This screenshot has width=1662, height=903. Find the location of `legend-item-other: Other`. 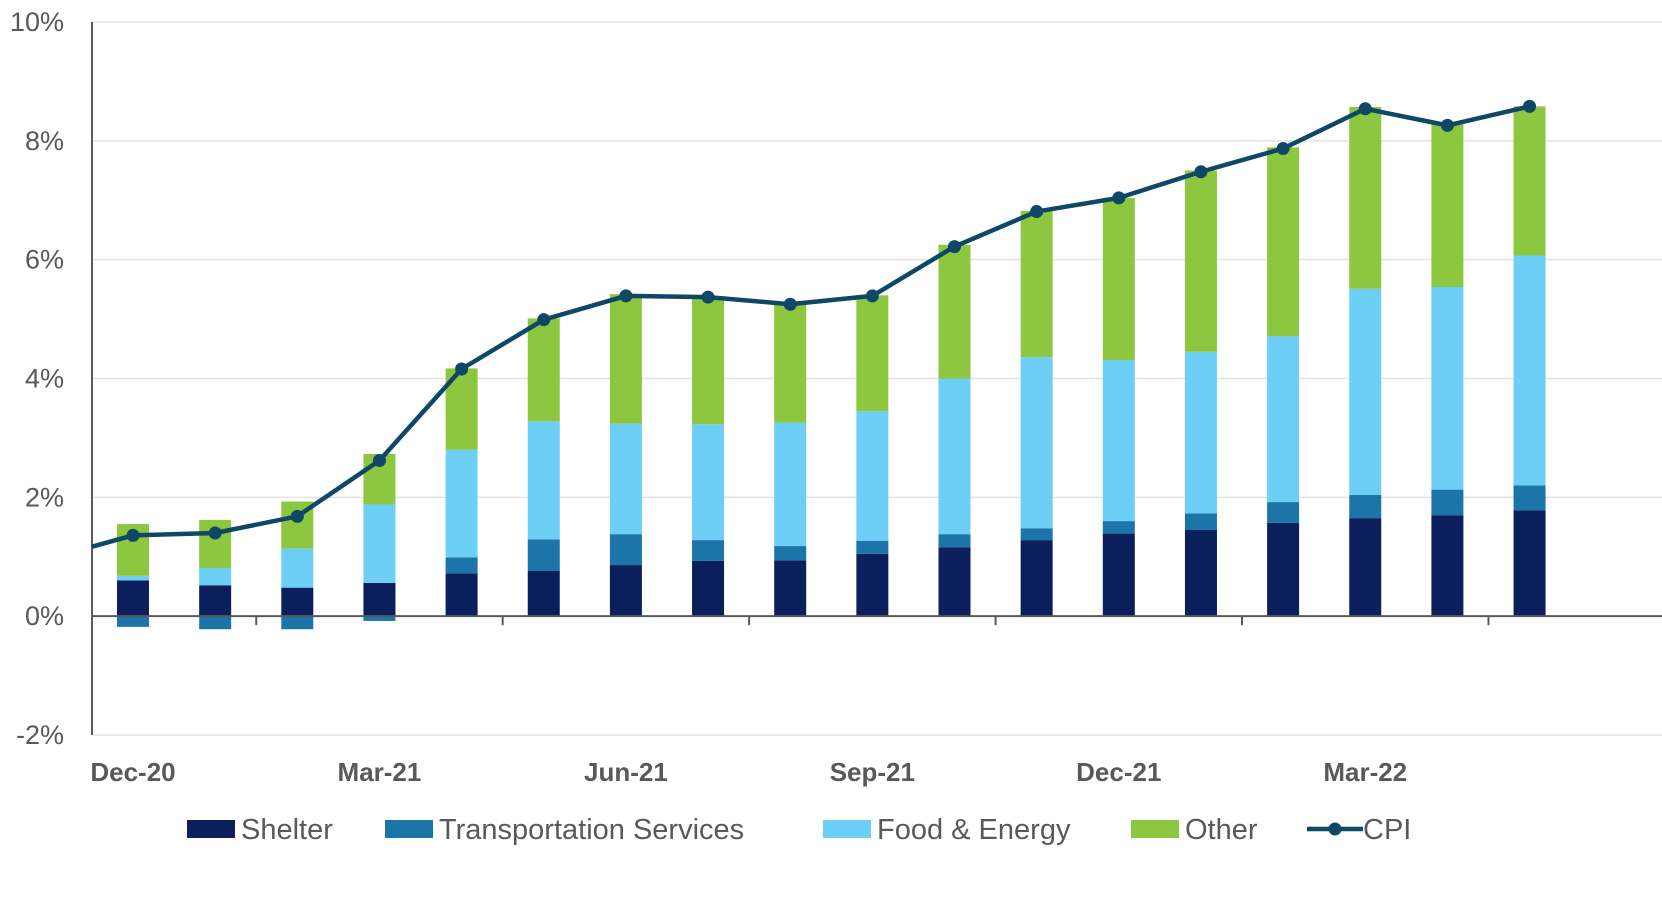

legend-item-other: Other is located at coordinates (1194, 830).